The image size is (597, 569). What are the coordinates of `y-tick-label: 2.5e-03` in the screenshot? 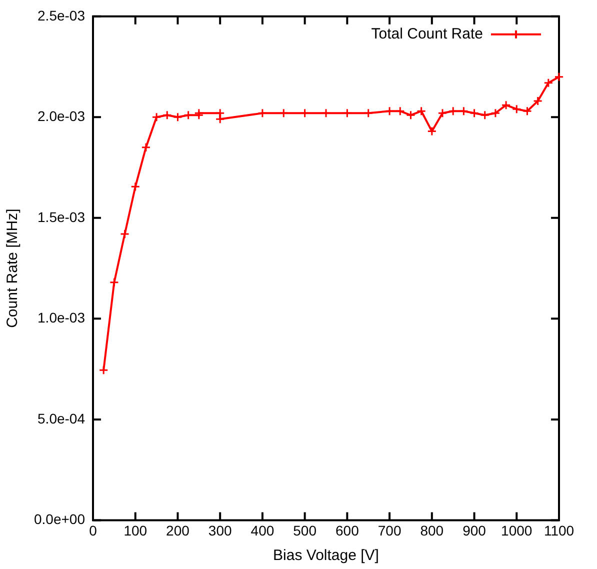 It's located at (62, 15).